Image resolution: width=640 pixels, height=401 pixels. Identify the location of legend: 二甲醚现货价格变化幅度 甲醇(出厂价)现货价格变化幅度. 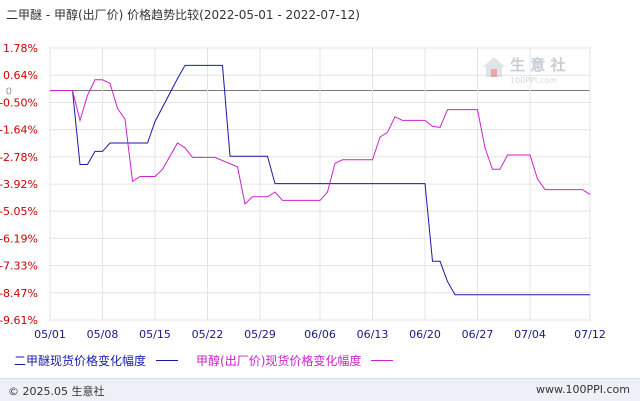
(212, 360).